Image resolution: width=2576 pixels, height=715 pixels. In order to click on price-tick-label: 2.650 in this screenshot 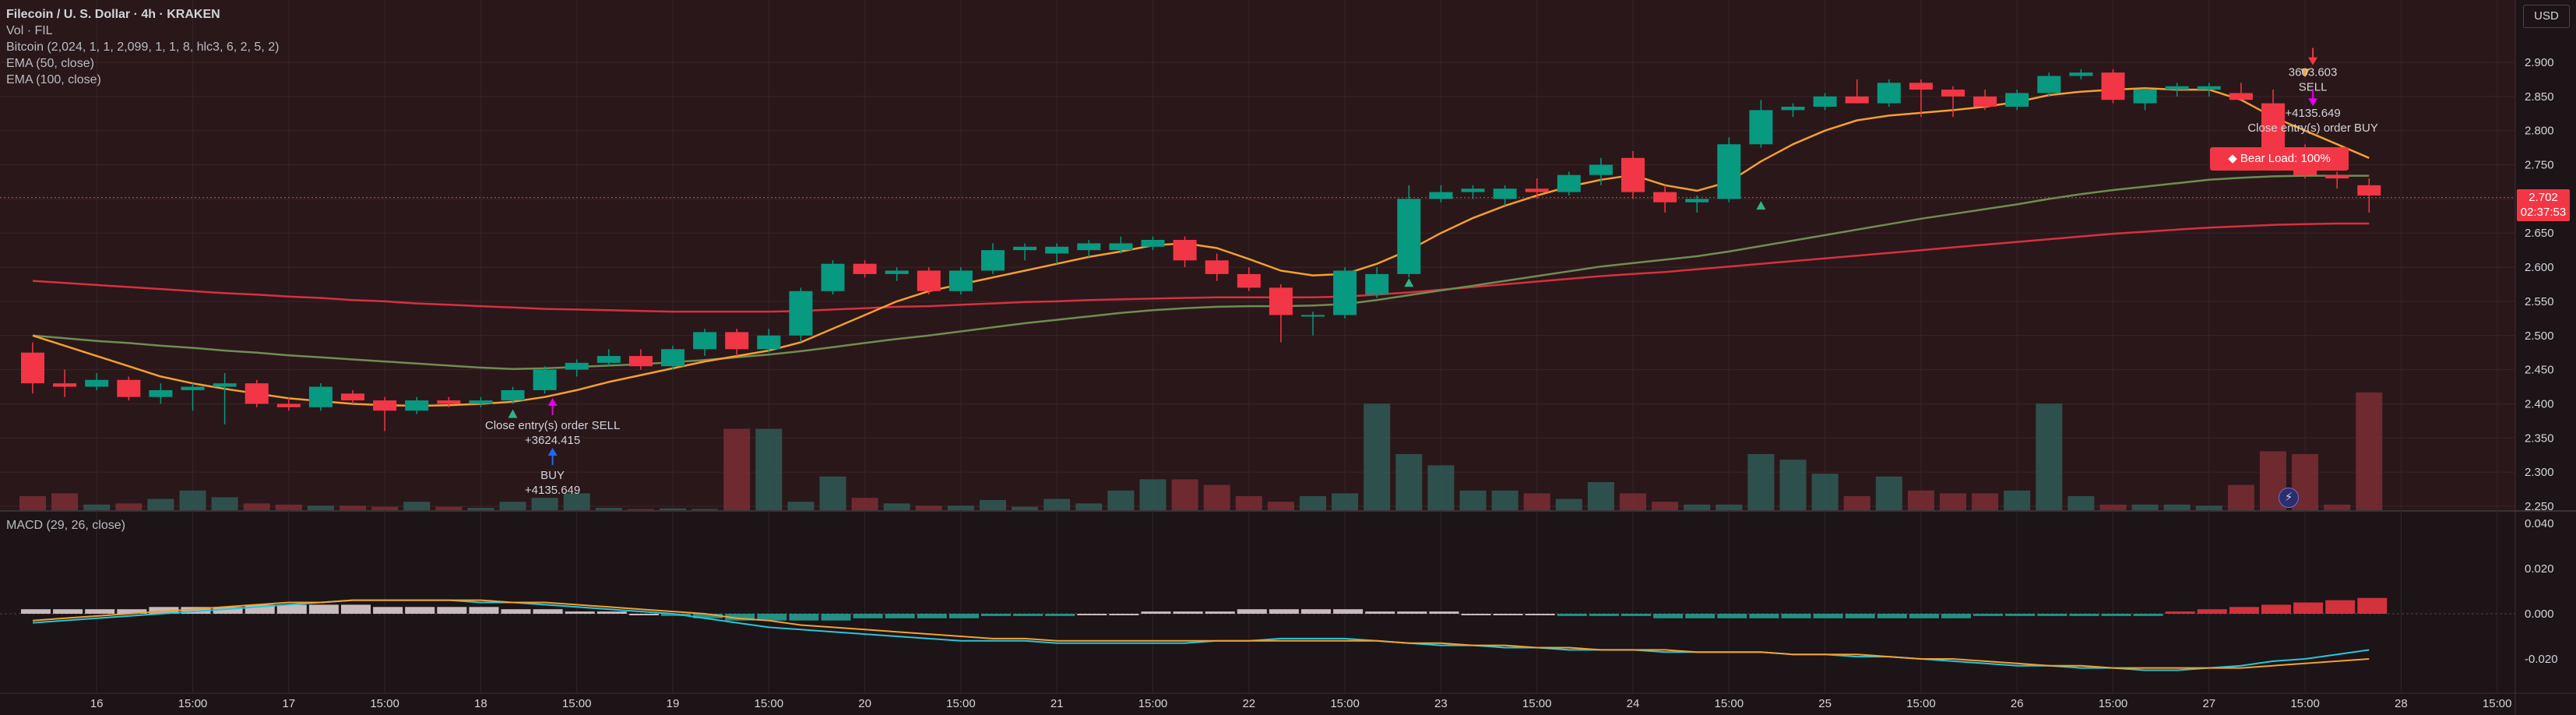, I will do `click(2539, 233)`.